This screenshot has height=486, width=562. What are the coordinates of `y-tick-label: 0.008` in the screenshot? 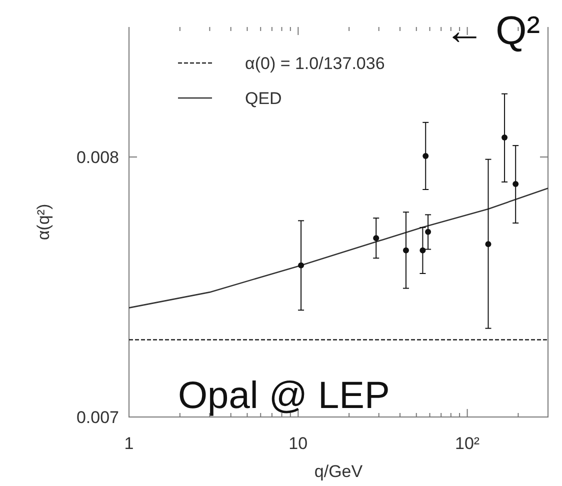 It's located at (97, 157).